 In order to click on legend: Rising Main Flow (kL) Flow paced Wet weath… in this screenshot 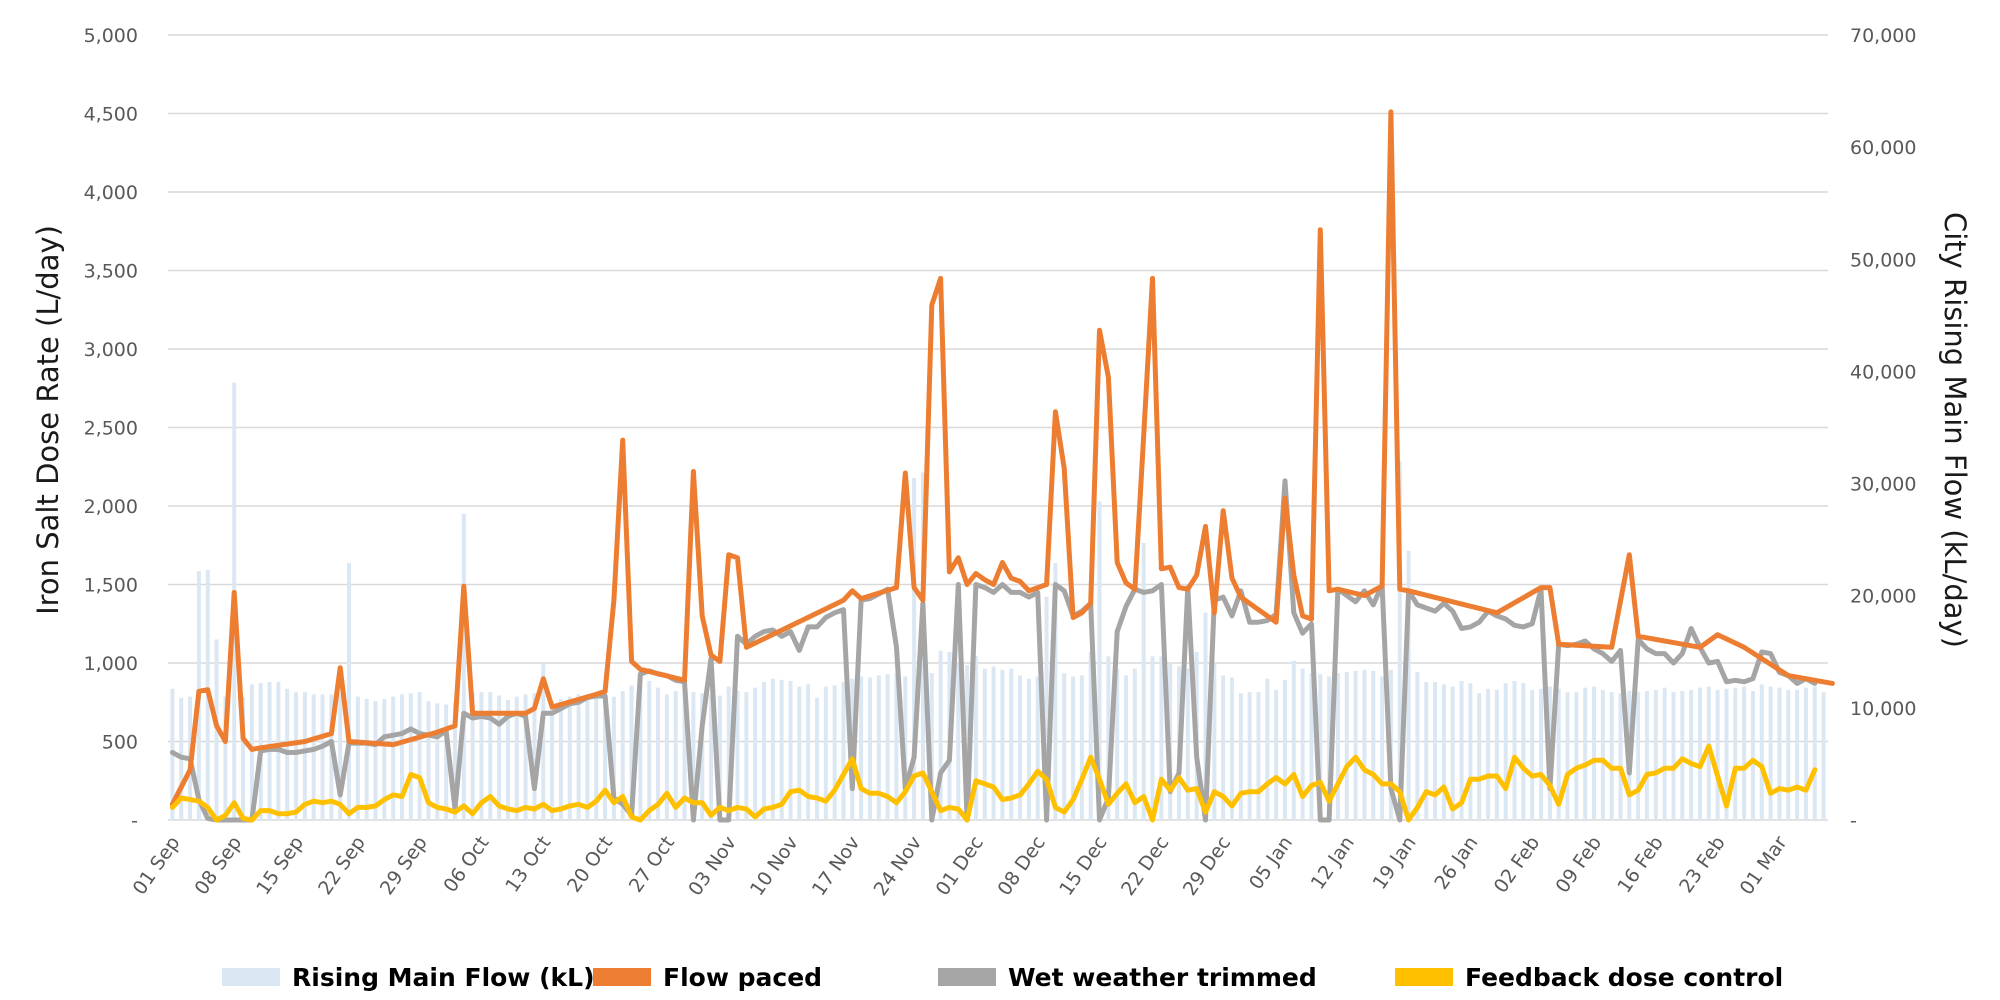, I will do `click(1002, 977)`.